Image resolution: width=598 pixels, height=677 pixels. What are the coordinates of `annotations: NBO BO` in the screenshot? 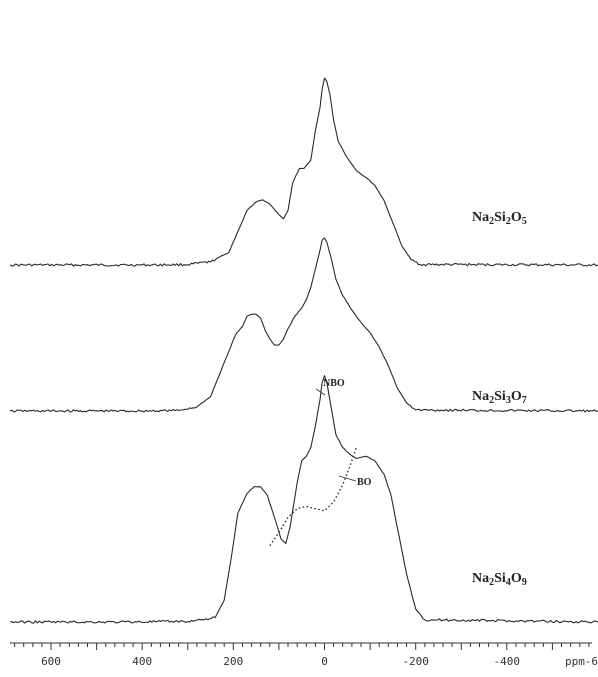 It's located at (343, 433).